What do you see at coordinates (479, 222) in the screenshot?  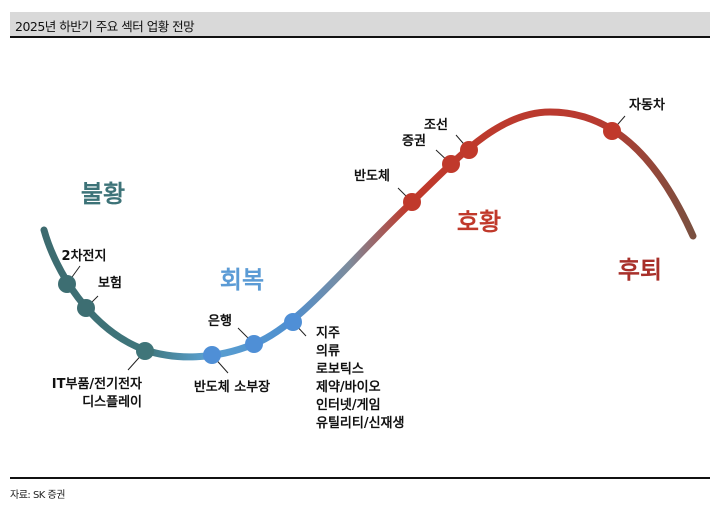 I see `phase-label: 호황` at bounding box center [479, 222].